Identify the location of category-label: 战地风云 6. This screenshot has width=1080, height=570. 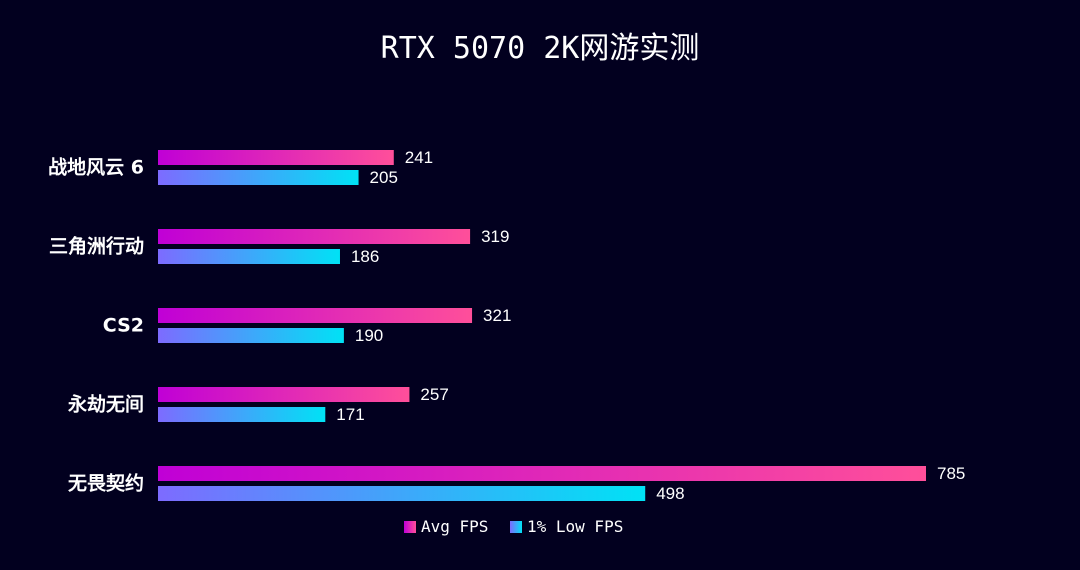
(96, 167).